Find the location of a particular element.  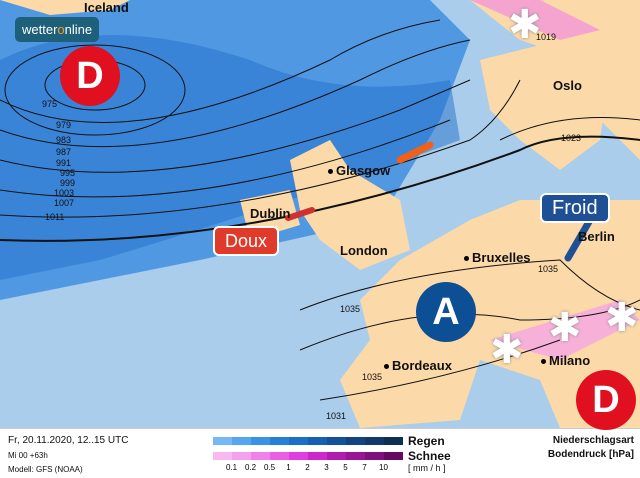

isobar-label: 995 is located at coordinates (68, 173).